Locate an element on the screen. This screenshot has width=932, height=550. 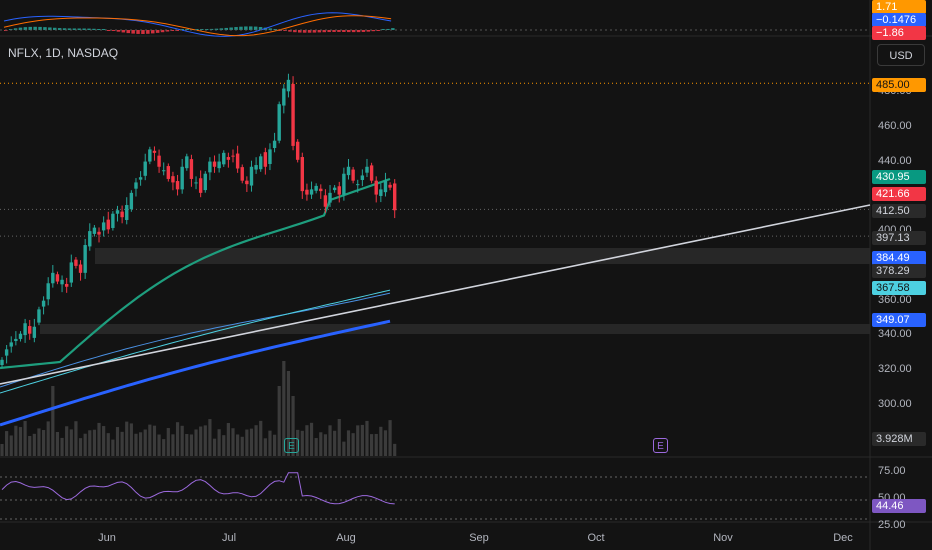
macd-value-label: −0.1476 is located at coordinates (899, 20).